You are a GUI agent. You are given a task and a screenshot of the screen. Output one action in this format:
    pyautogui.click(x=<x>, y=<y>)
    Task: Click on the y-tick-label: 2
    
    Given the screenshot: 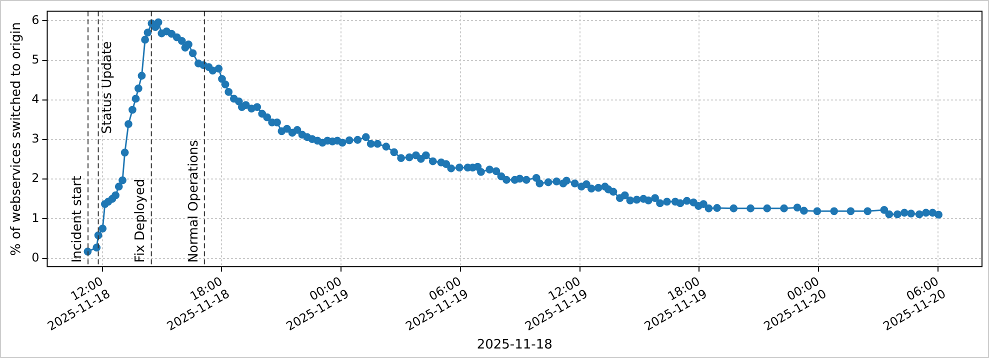 What is the action you would take?
    pyautogui.click(x=36, y=178)
    